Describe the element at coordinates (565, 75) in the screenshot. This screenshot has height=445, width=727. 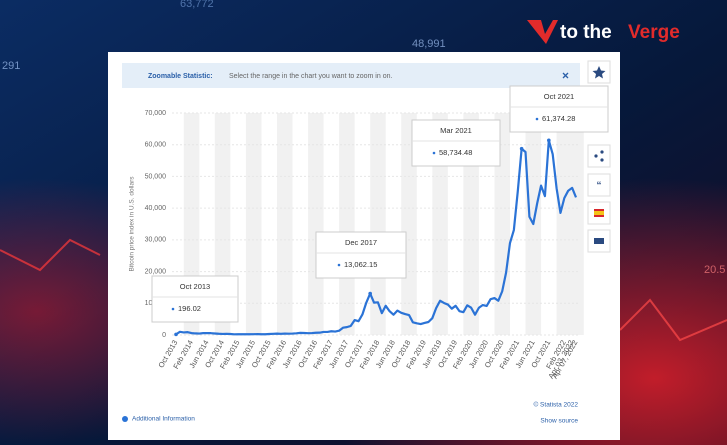
I see `close-button` at that location.